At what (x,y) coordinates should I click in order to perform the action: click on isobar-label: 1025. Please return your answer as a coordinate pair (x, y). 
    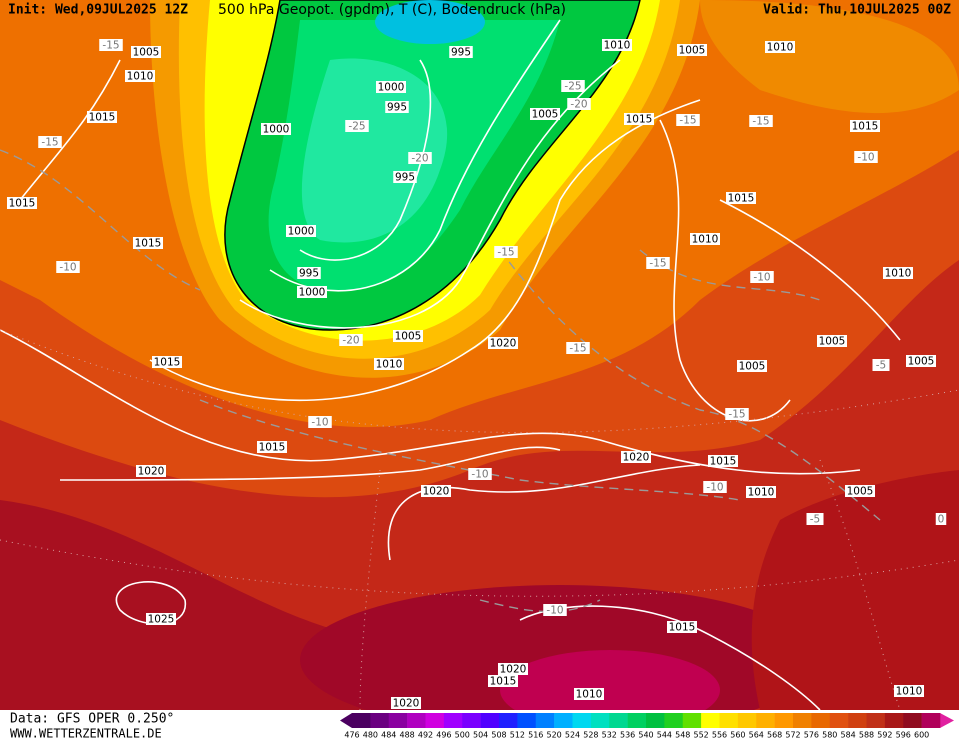
    Looking at the image, I should click on (161, 620).